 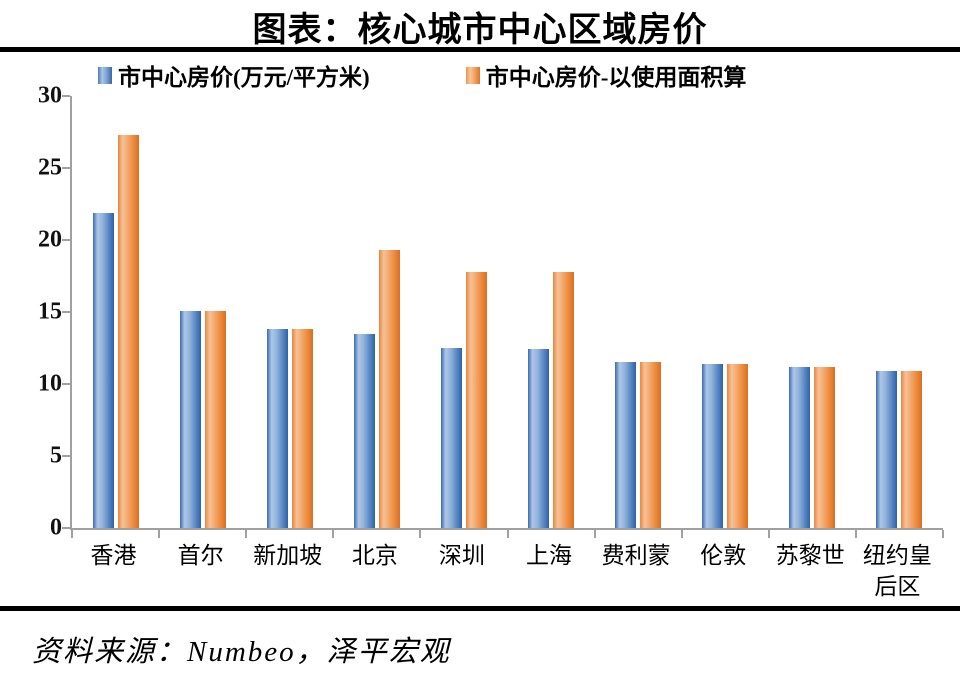 I want to click on bar-group-苏黎世, so click(x=812, y=312).